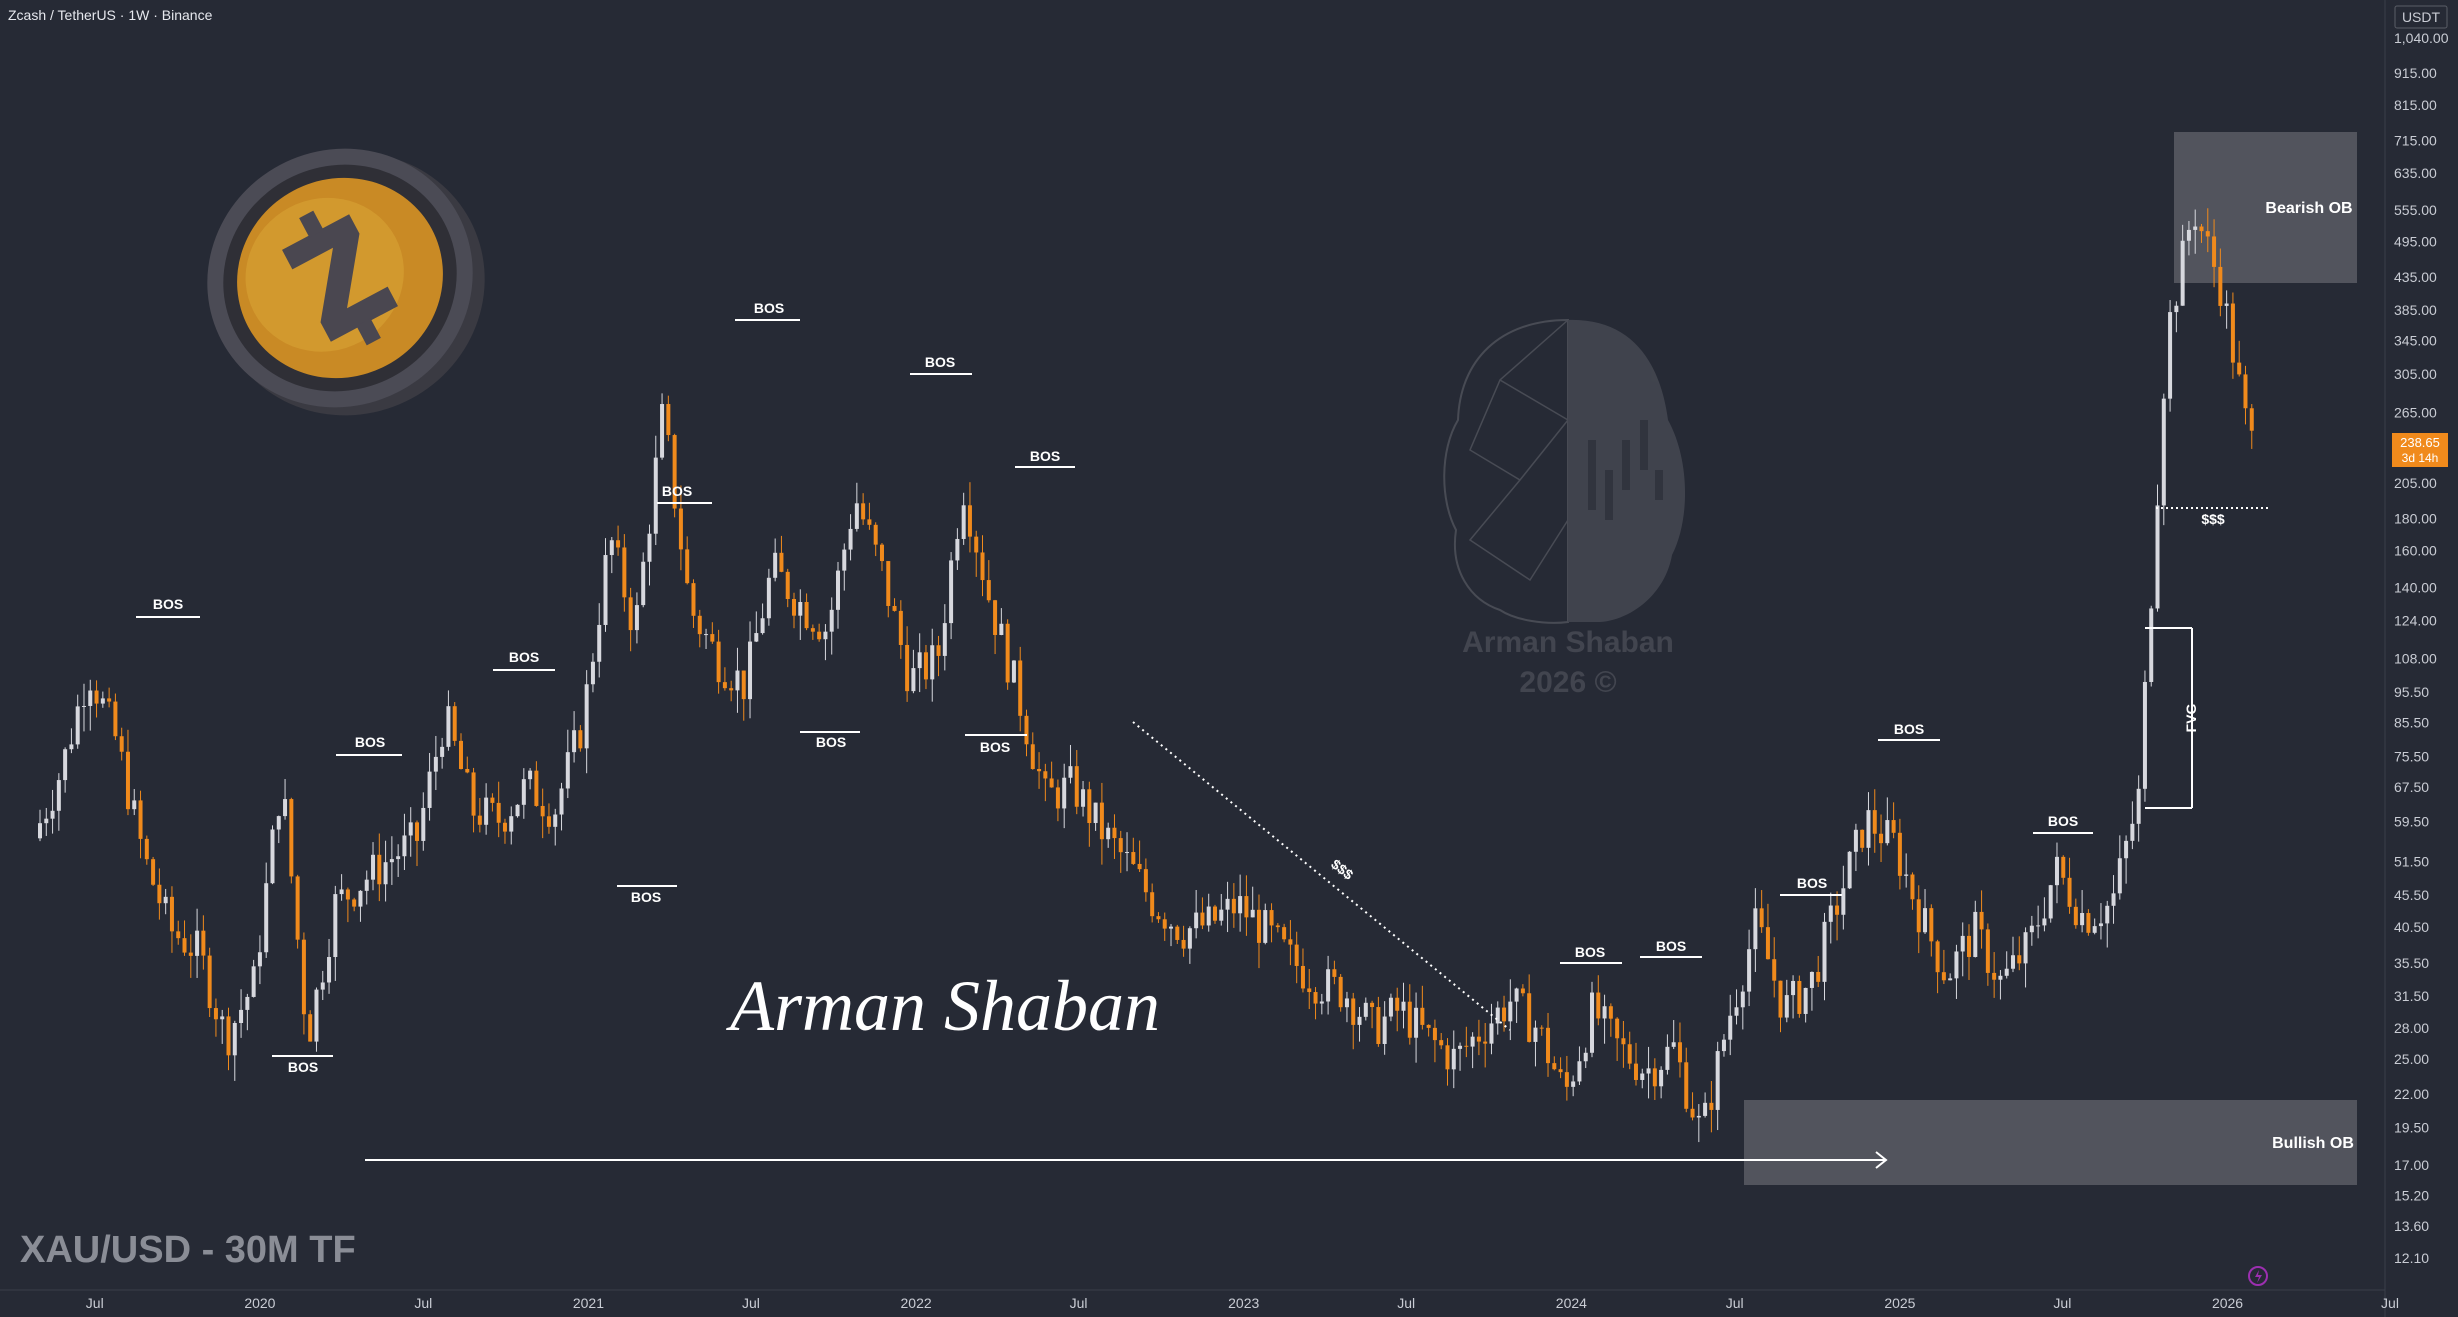 The width and height of the screenshot is (2458, 1317). What do you see at coordinates (2227, 1303) in the screenshot?
I see `time-tick: 2026` at bounding box center [2227, 1303].